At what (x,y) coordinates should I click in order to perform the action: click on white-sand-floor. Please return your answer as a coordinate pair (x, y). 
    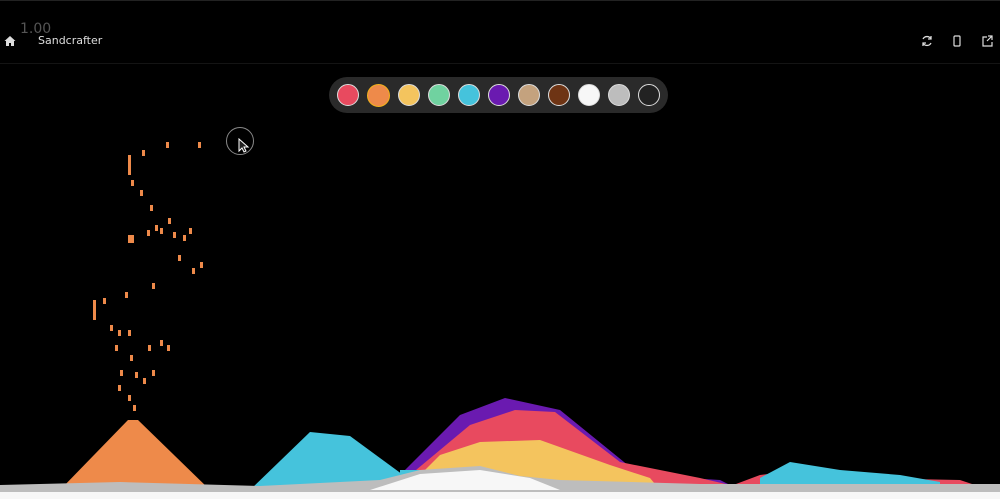
    Looking at the image, I should click on (500, 495).